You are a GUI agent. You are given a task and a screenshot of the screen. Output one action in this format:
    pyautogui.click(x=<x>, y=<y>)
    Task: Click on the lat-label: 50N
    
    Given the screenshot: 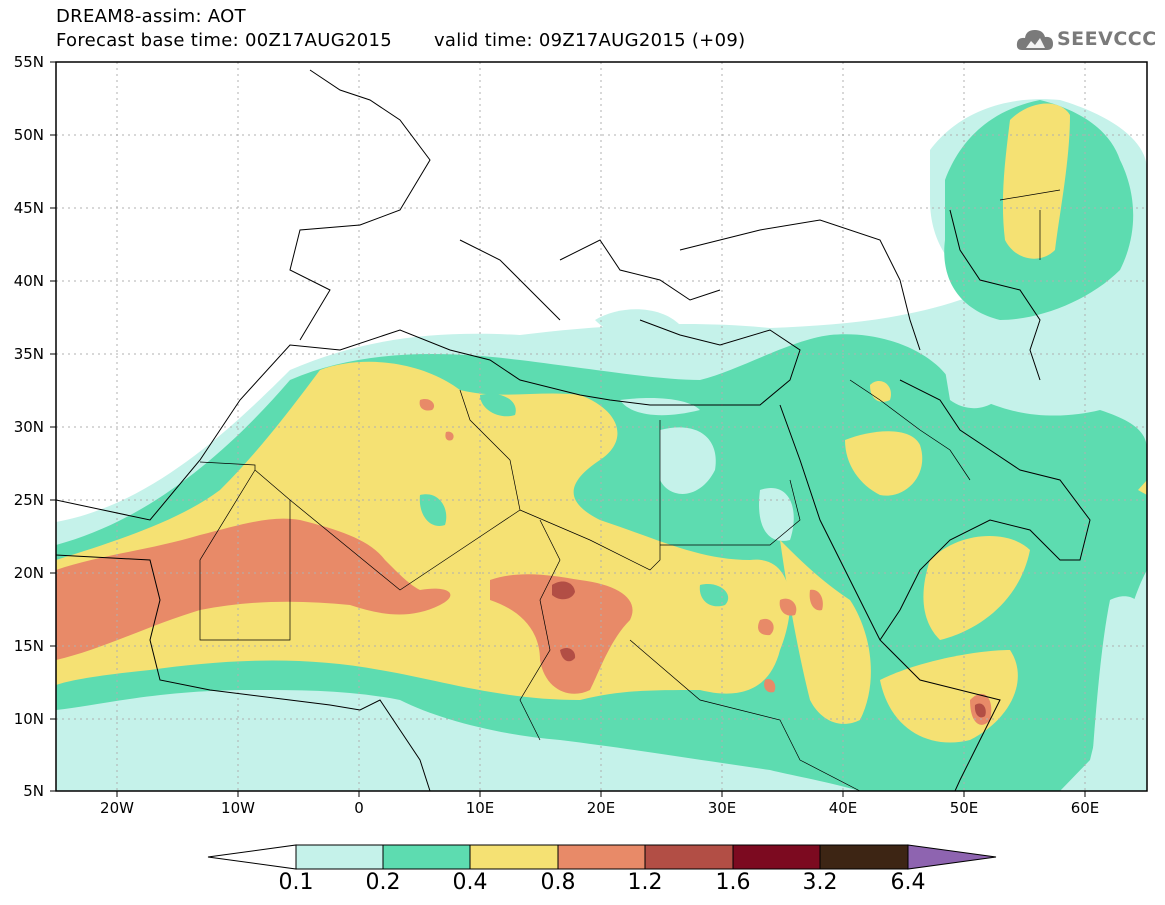 What is the action you would take?
    pyautogui.click(x=28, y=135)
    